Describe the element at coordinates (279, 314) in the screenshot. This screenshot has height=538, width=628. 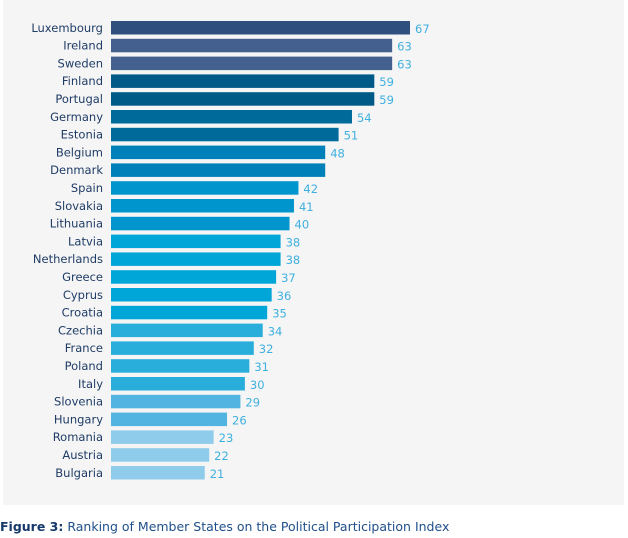
I see `data-label: 35` at that location.